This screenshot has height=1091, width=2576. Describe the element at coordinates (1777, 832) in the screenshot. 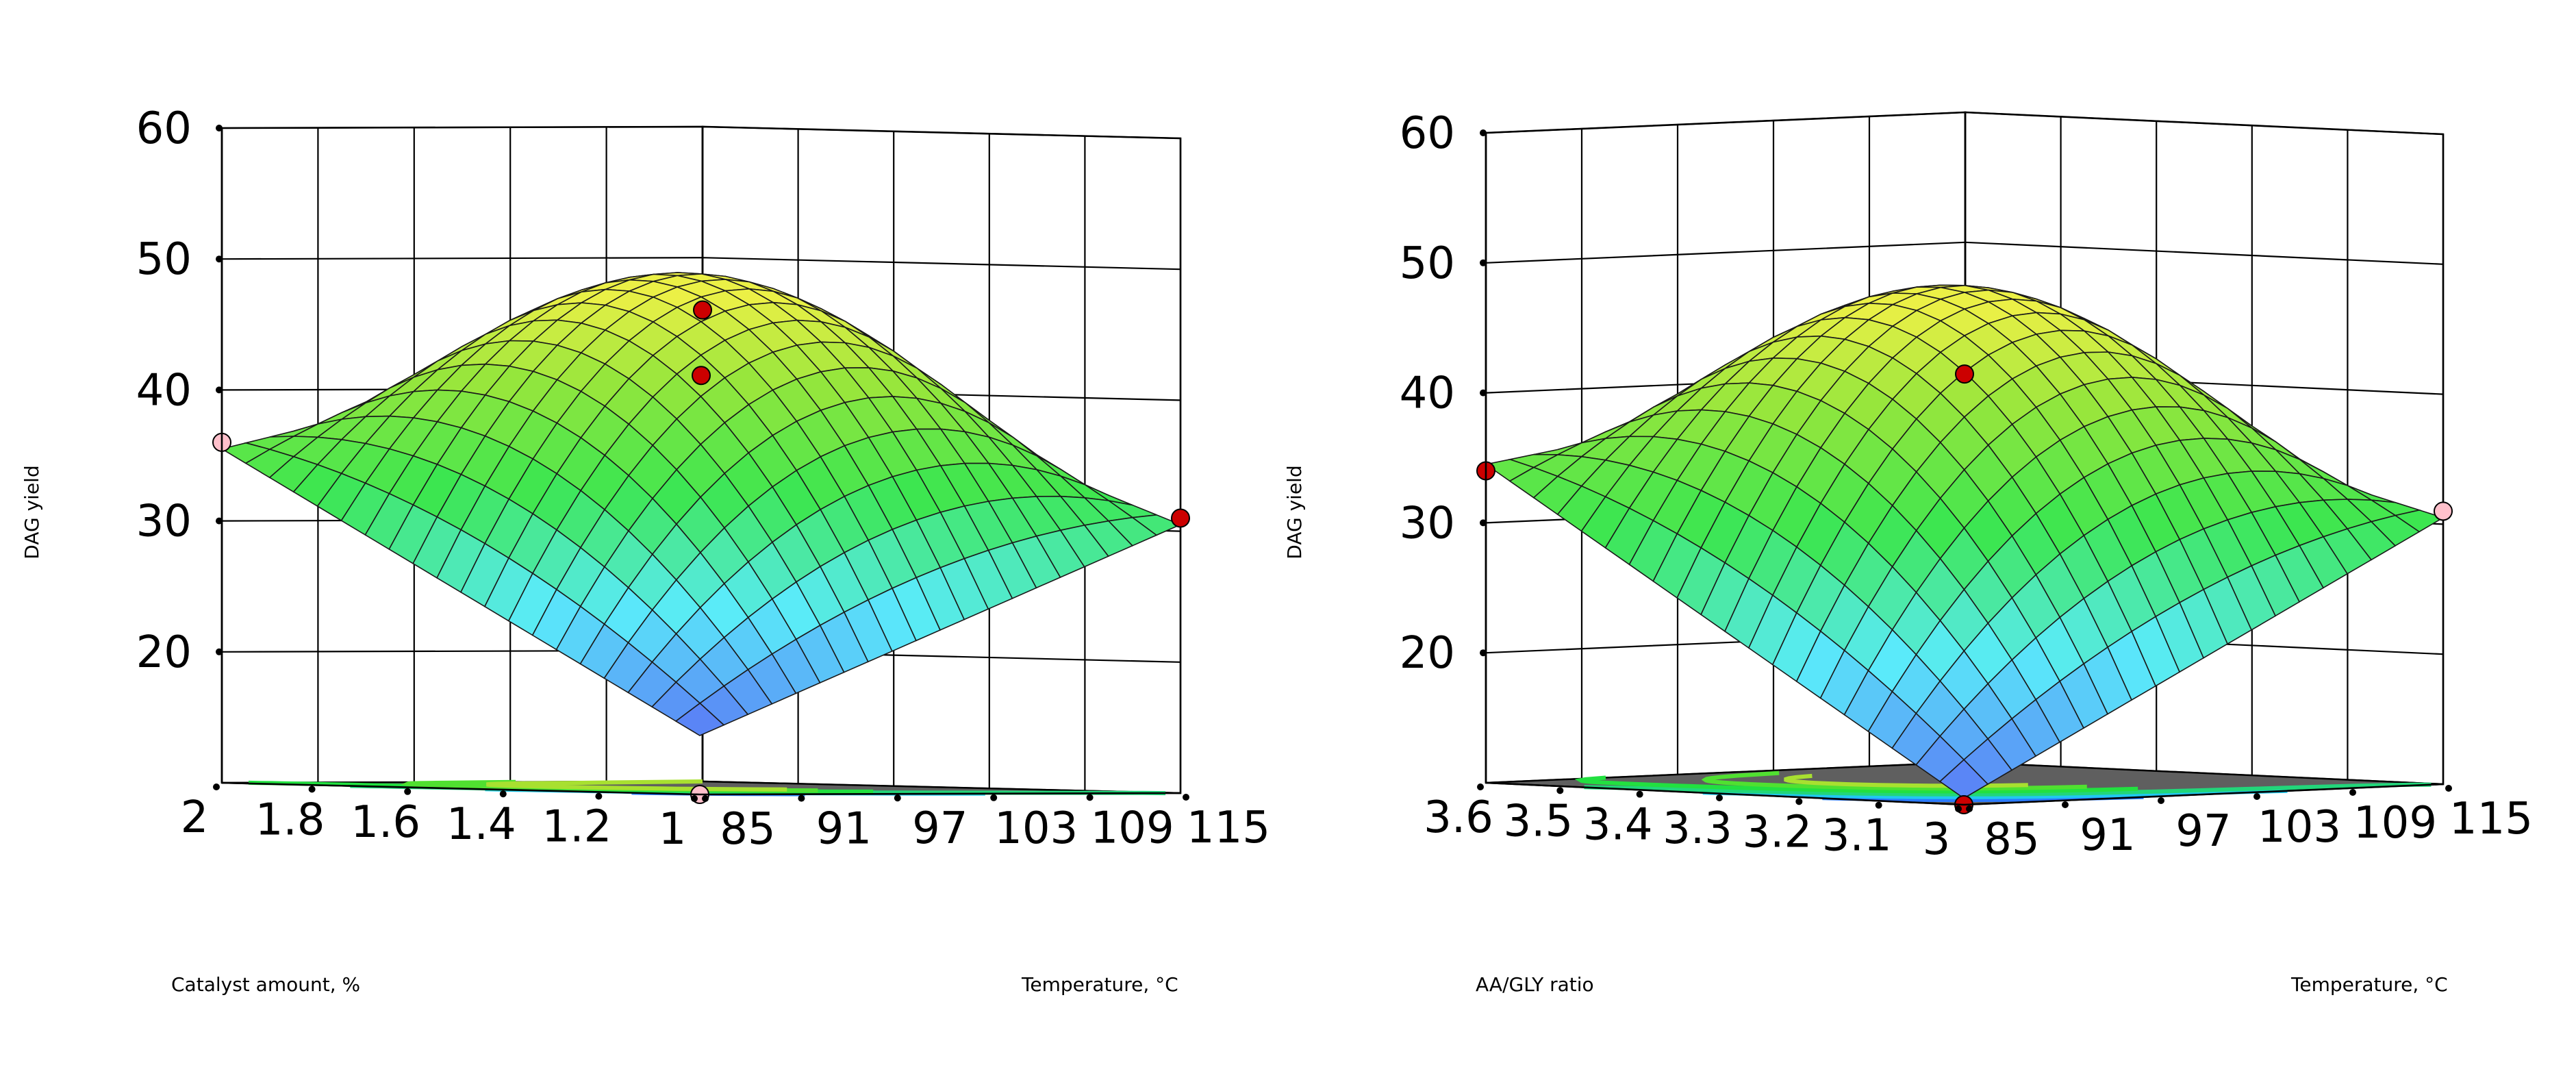

I see `x-tick-label: 3.2` at that location.